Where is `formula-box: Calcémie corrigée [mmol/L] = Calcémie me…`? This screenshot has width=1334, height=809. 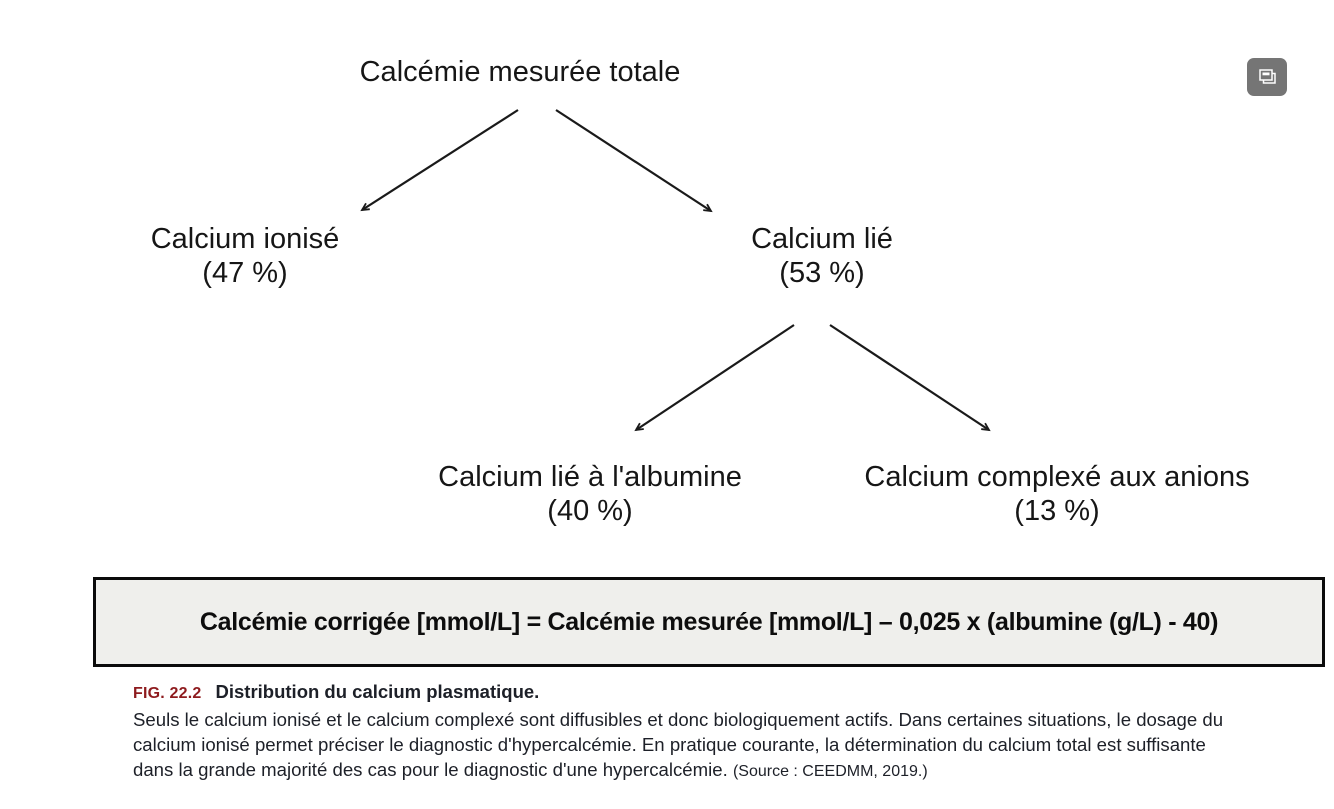 formula-box: Calcémie corrigée [mmol/L] = Calcémie me… is located at coordinates (709, 622).